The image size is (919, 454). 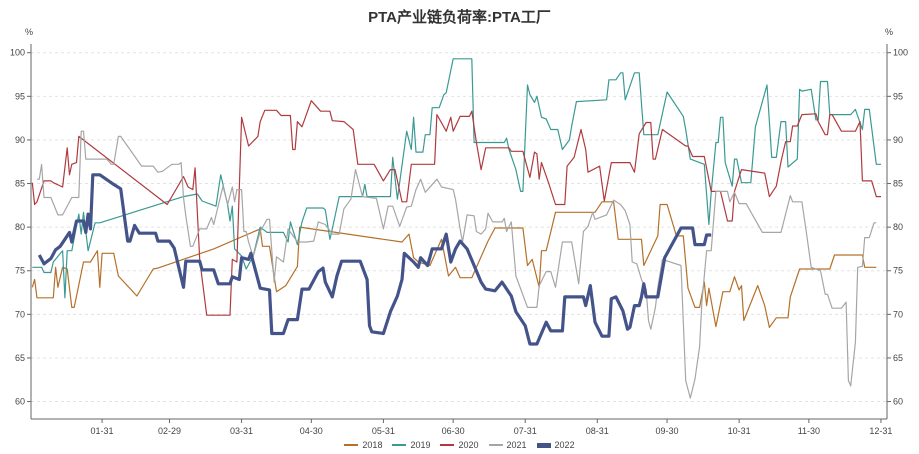 I want to click on x-tick-label: 05-31, so click(x=383, y=431).